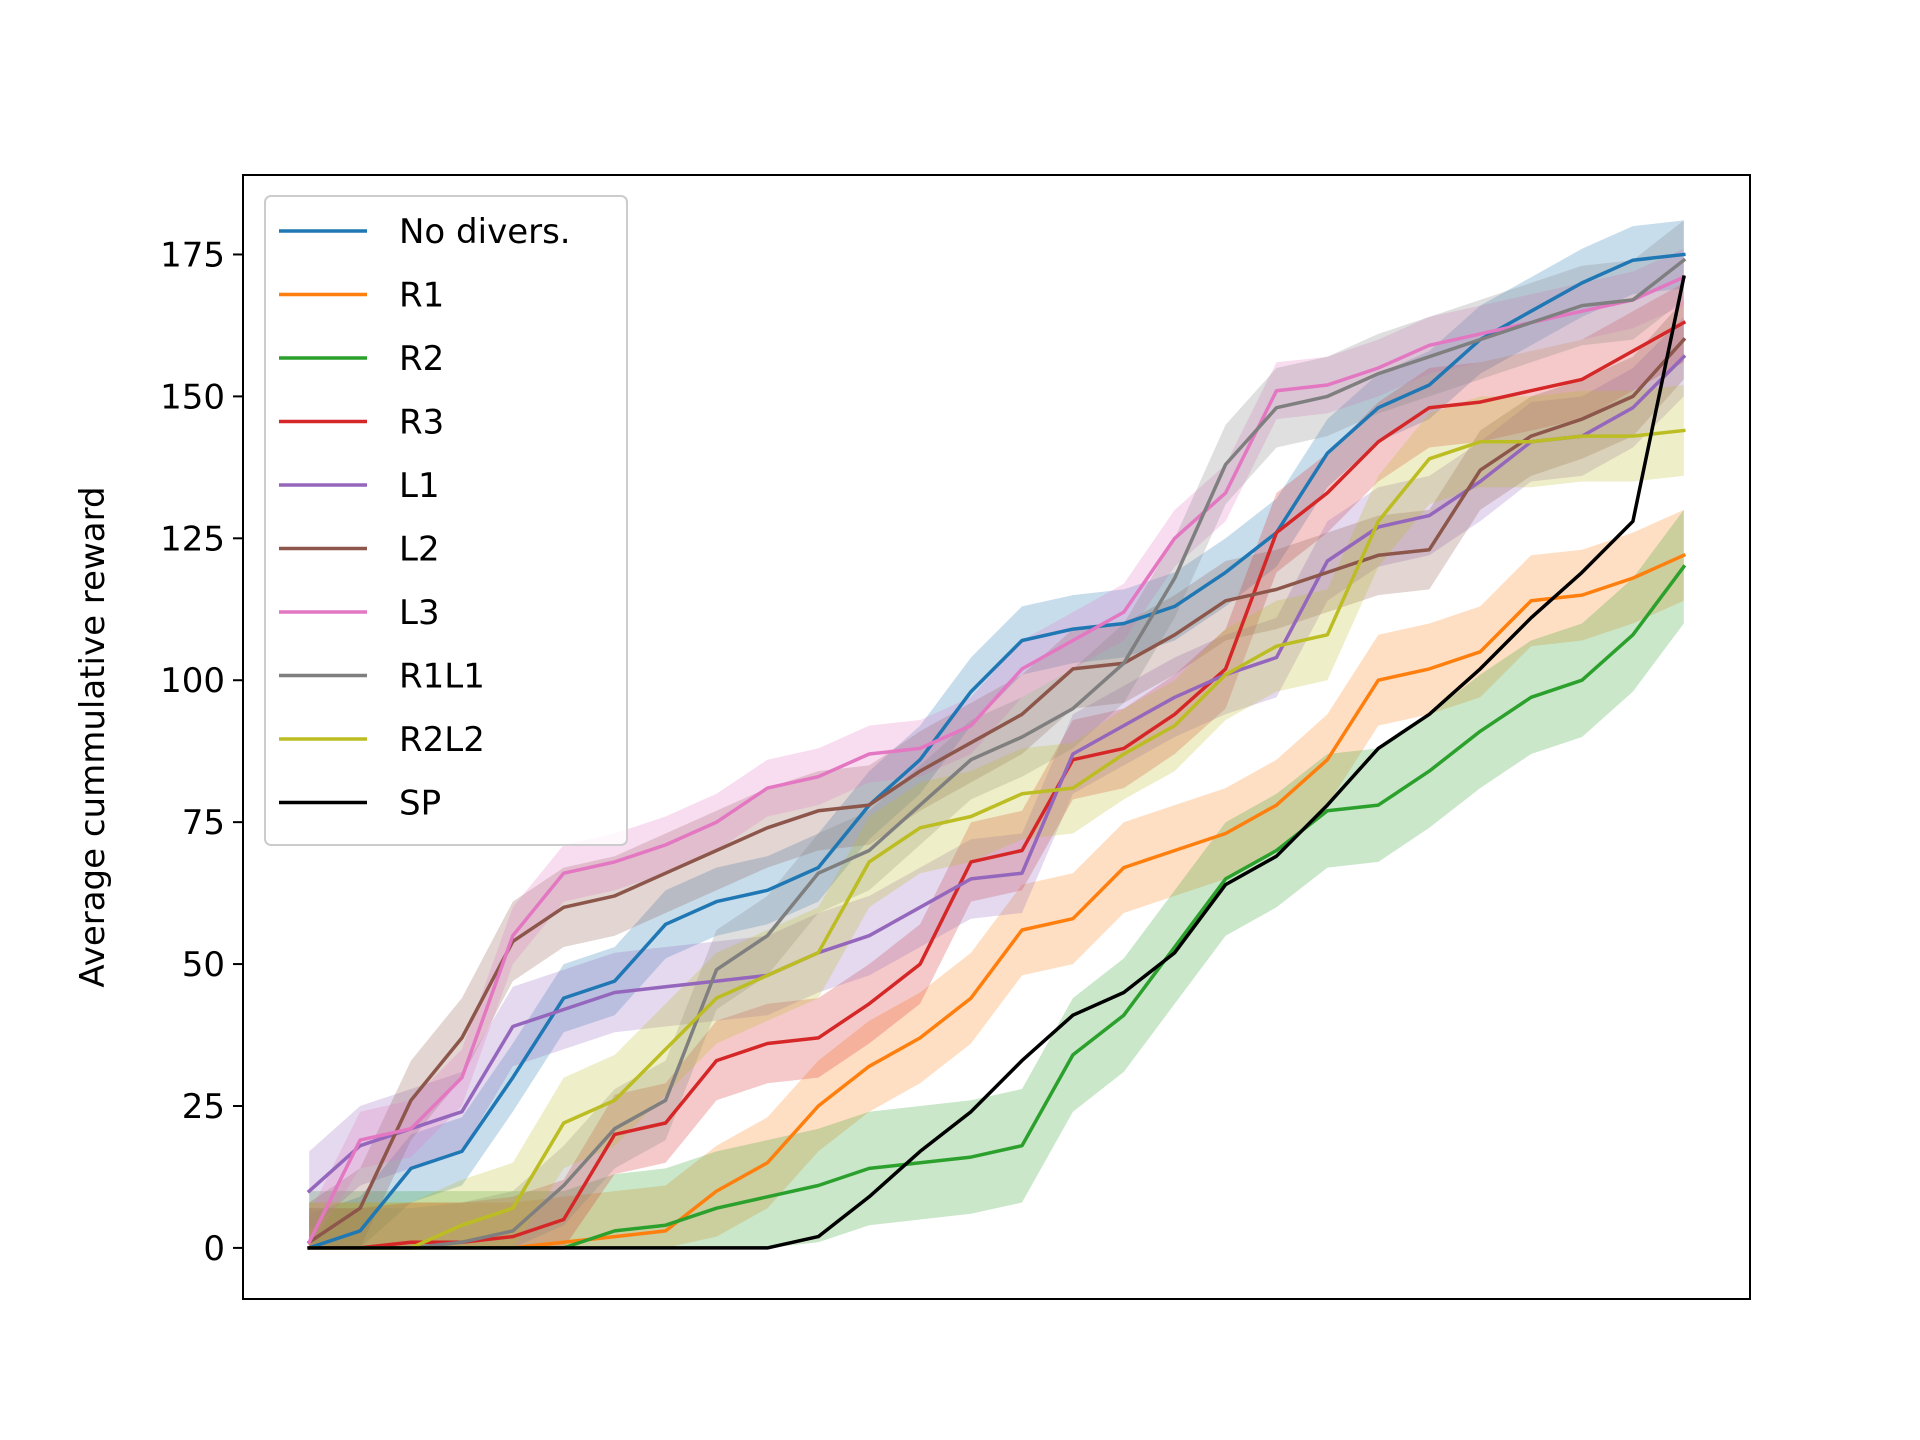 The image size is (1920, 1440). I want to click on legend-label-l2: L2, so click(419, 550).